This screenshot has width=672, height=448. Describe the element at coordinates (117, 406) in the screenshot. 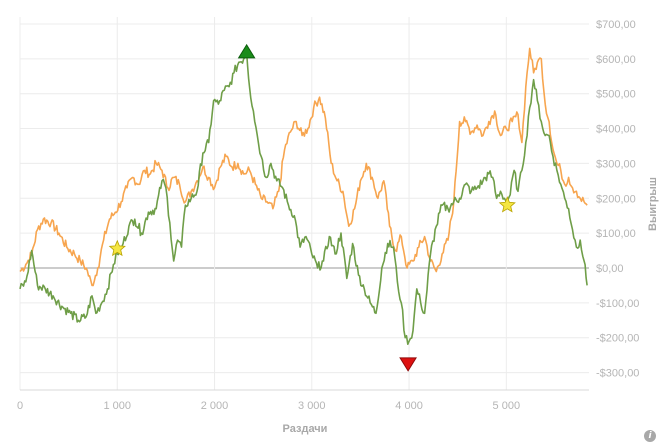

I see `x-tick-label: 1 000` at that location.